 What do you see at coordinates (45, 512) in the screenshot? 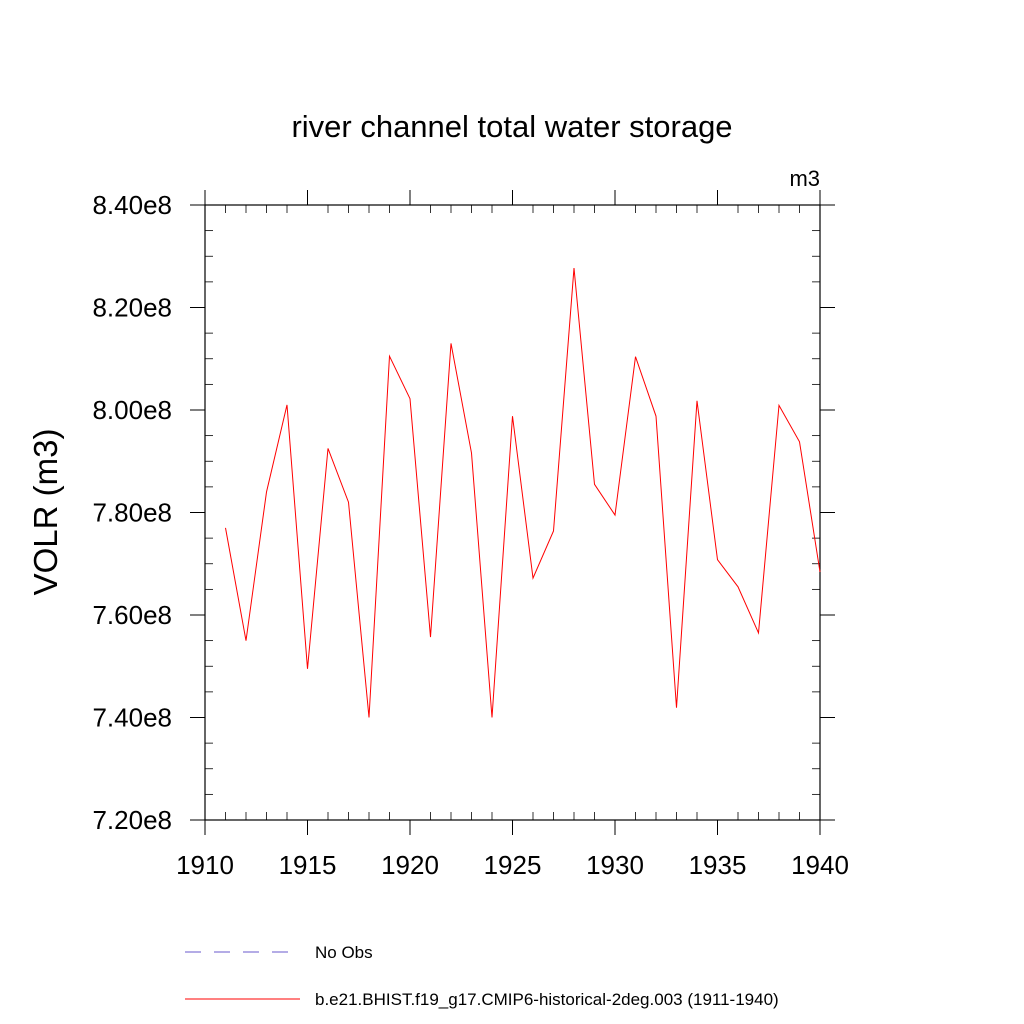
I see `y-axis-label: VOLR (m3)` at bounding box center [45, 512].